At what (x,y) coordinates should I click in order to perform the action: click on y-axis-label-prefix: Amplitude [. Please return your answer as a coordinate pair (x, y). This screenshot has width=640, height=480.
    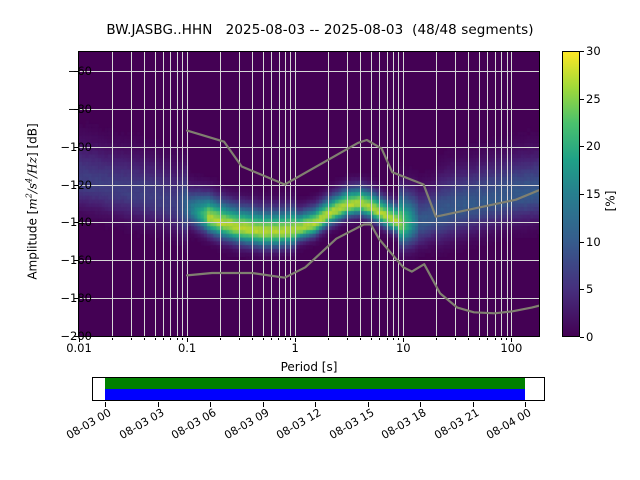
    Looking at the image, I should click on (32, 244).